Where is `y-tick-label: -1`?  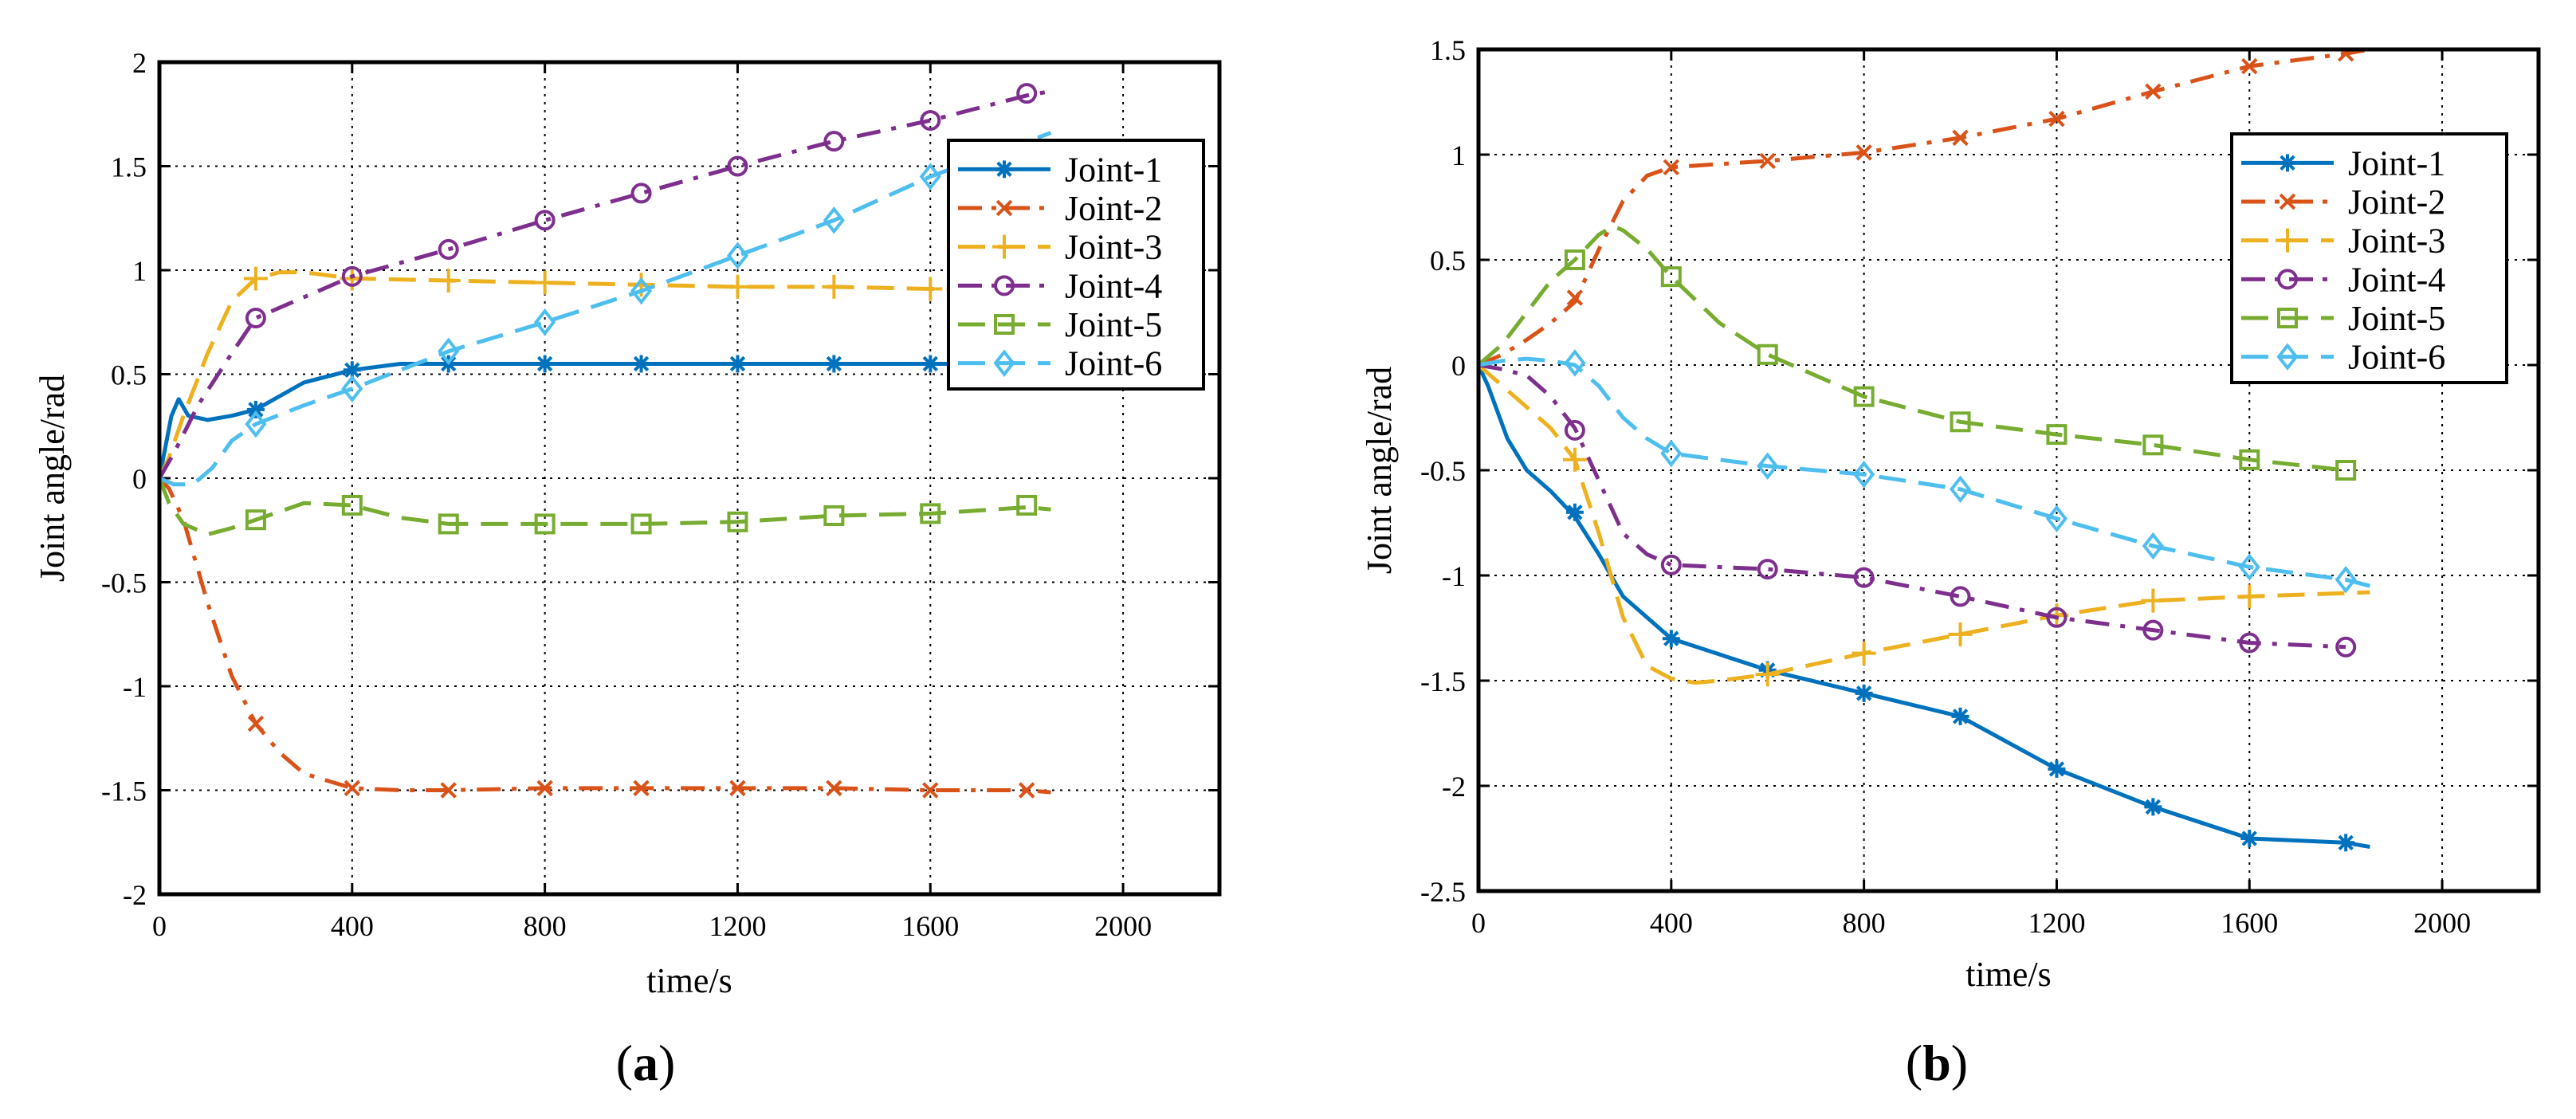 y-tick-label: -1 is located at coordinates (135, 687).